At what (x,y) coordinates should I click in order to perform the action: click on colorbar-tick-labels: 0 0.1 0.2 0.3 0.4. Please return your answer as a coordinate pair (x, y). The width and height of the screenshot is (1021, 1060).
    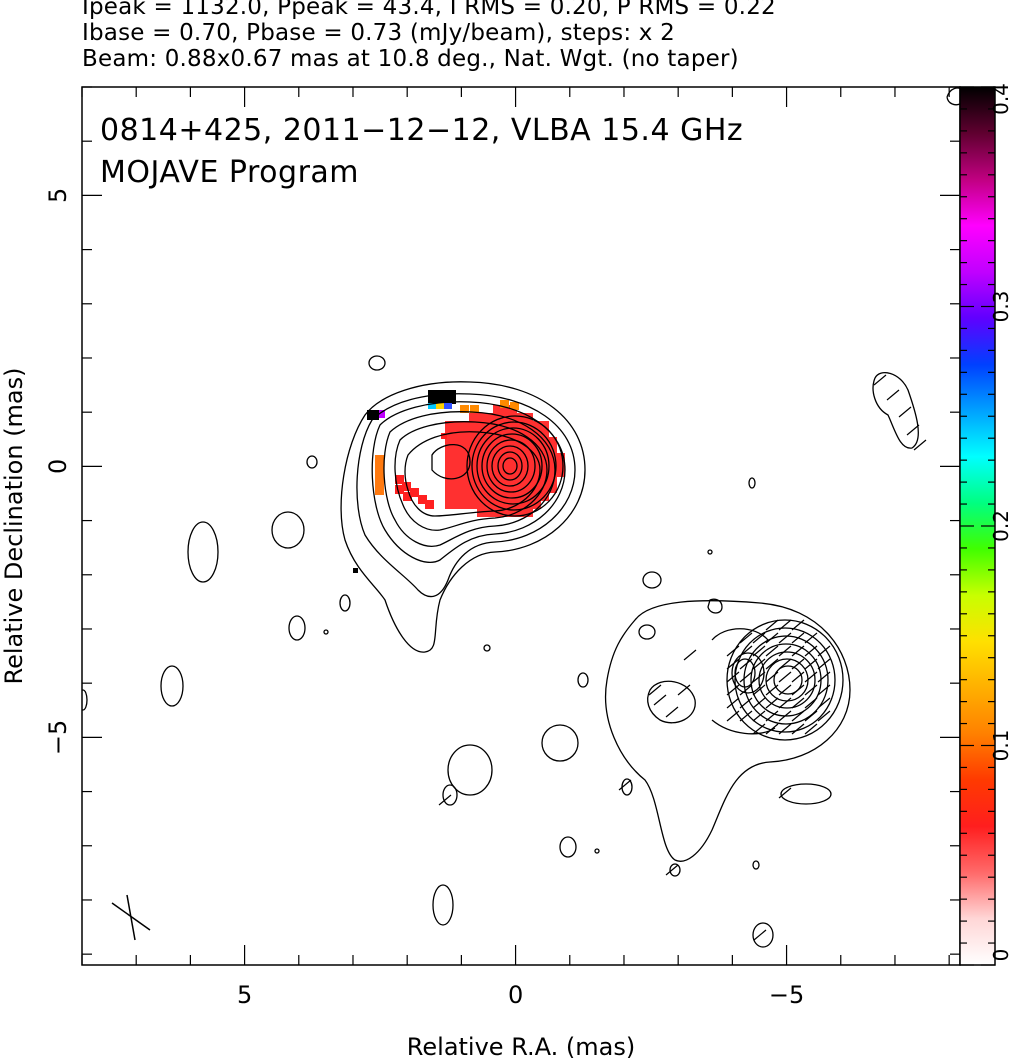
    Looking at the image, I should click on (1001, 522).